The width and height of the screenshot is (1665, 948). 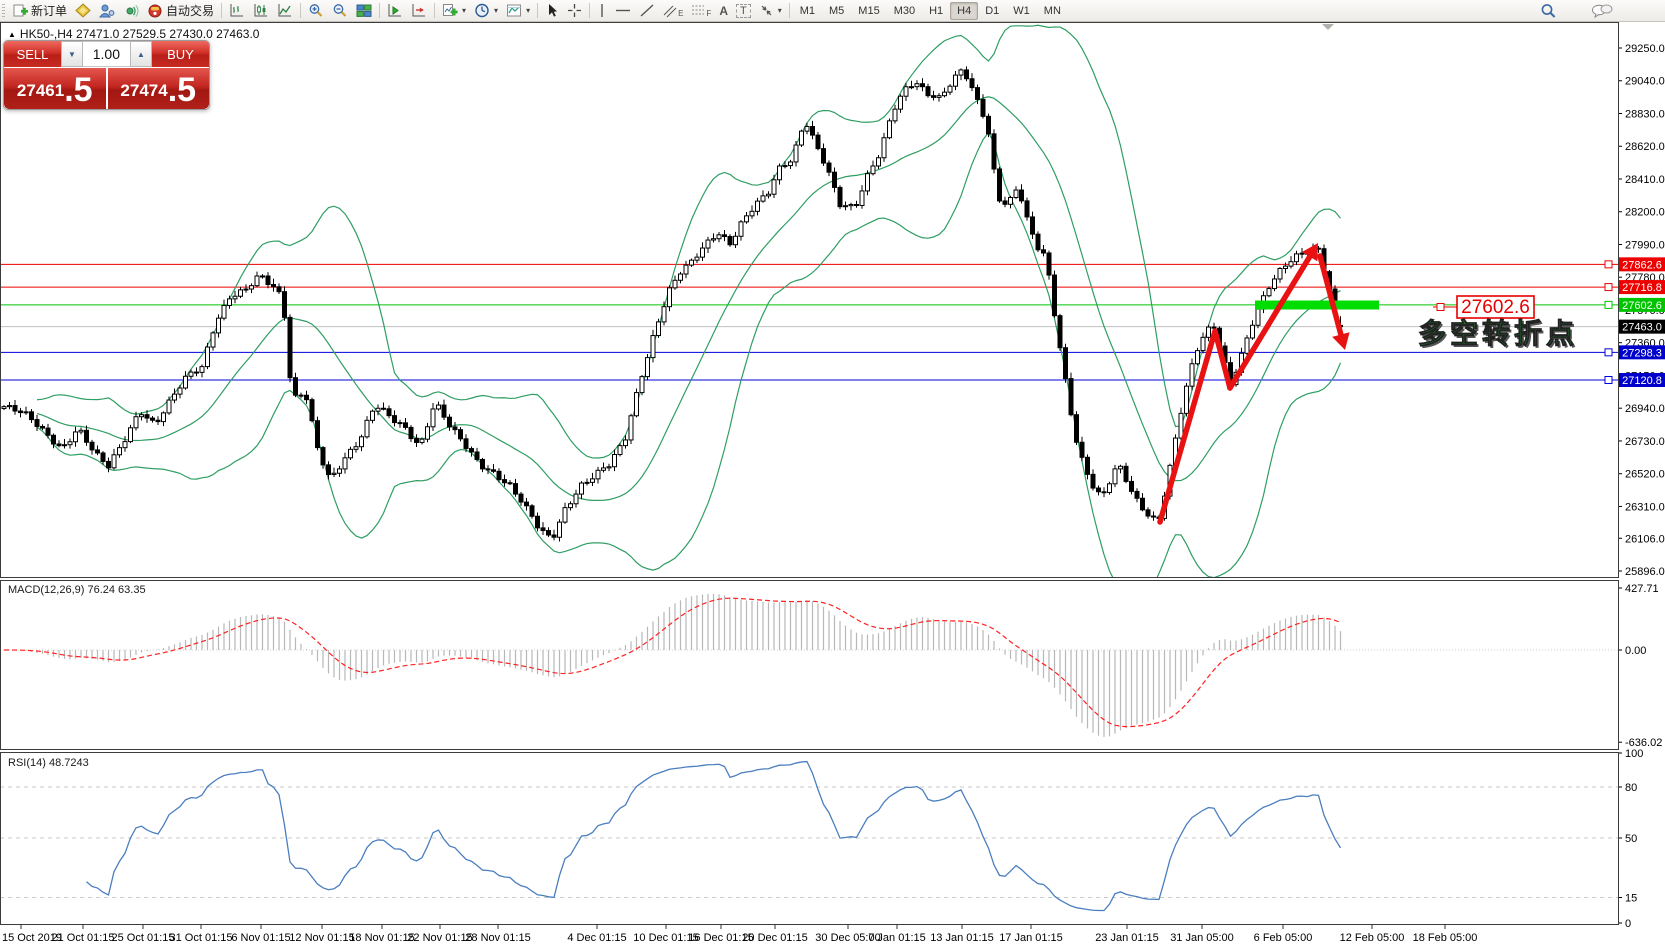 I want to click on price-scale, so click(x=1641, y=473).